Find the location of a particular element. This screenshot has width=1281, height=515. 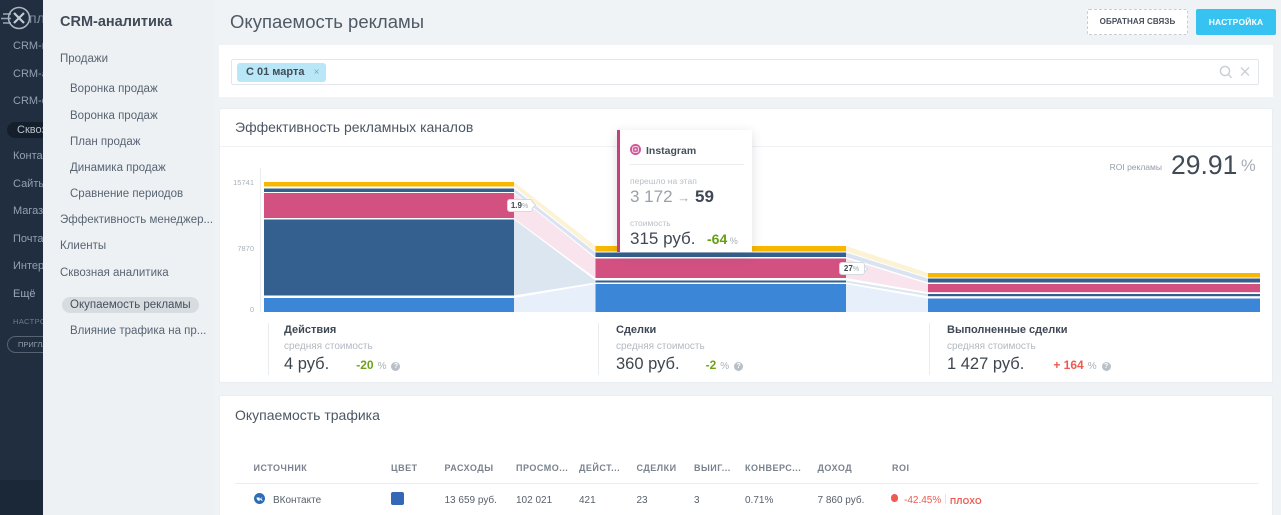

svg-text: пла is located at coordinates (36, 18).